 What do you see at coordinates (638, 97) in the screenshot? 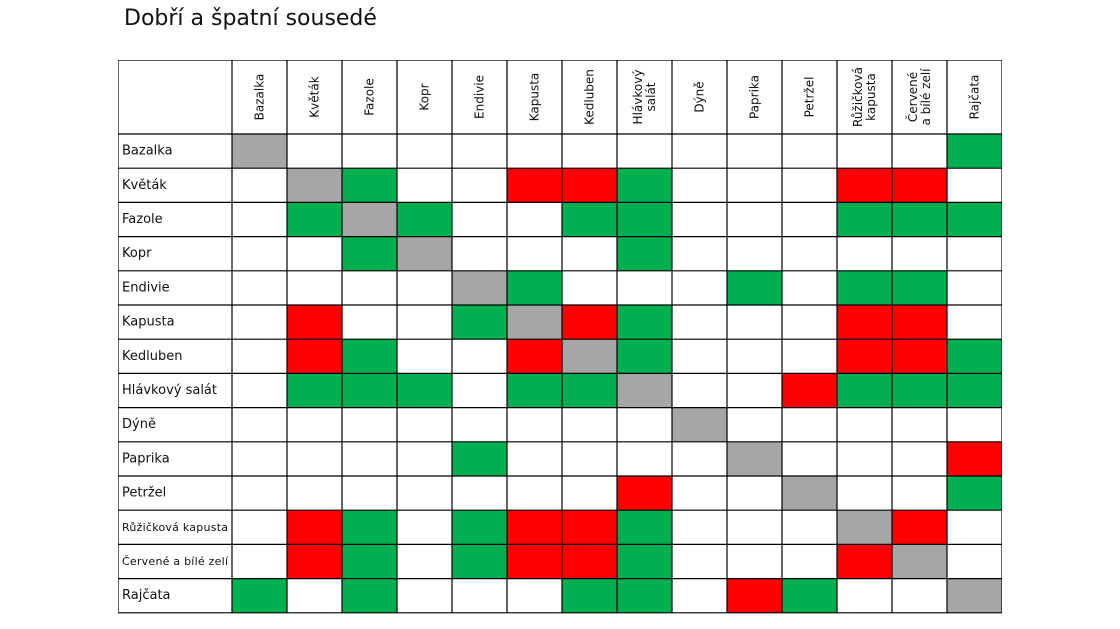
I see `column-header-hlavkovy-salat: Hlávkový` at bounding box center [638, 97].